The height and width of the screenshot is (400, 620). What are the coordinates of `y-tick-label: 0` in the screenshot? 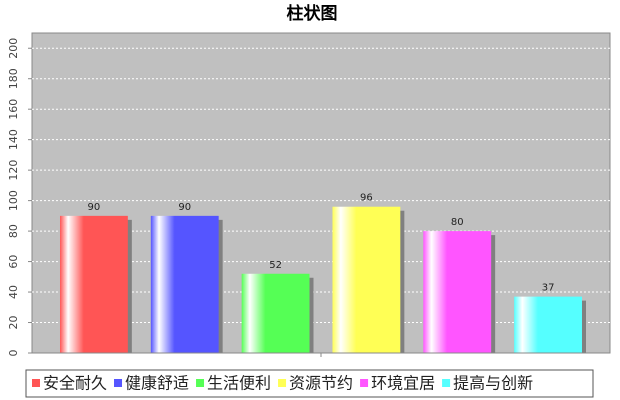 It's located at (13, 353).